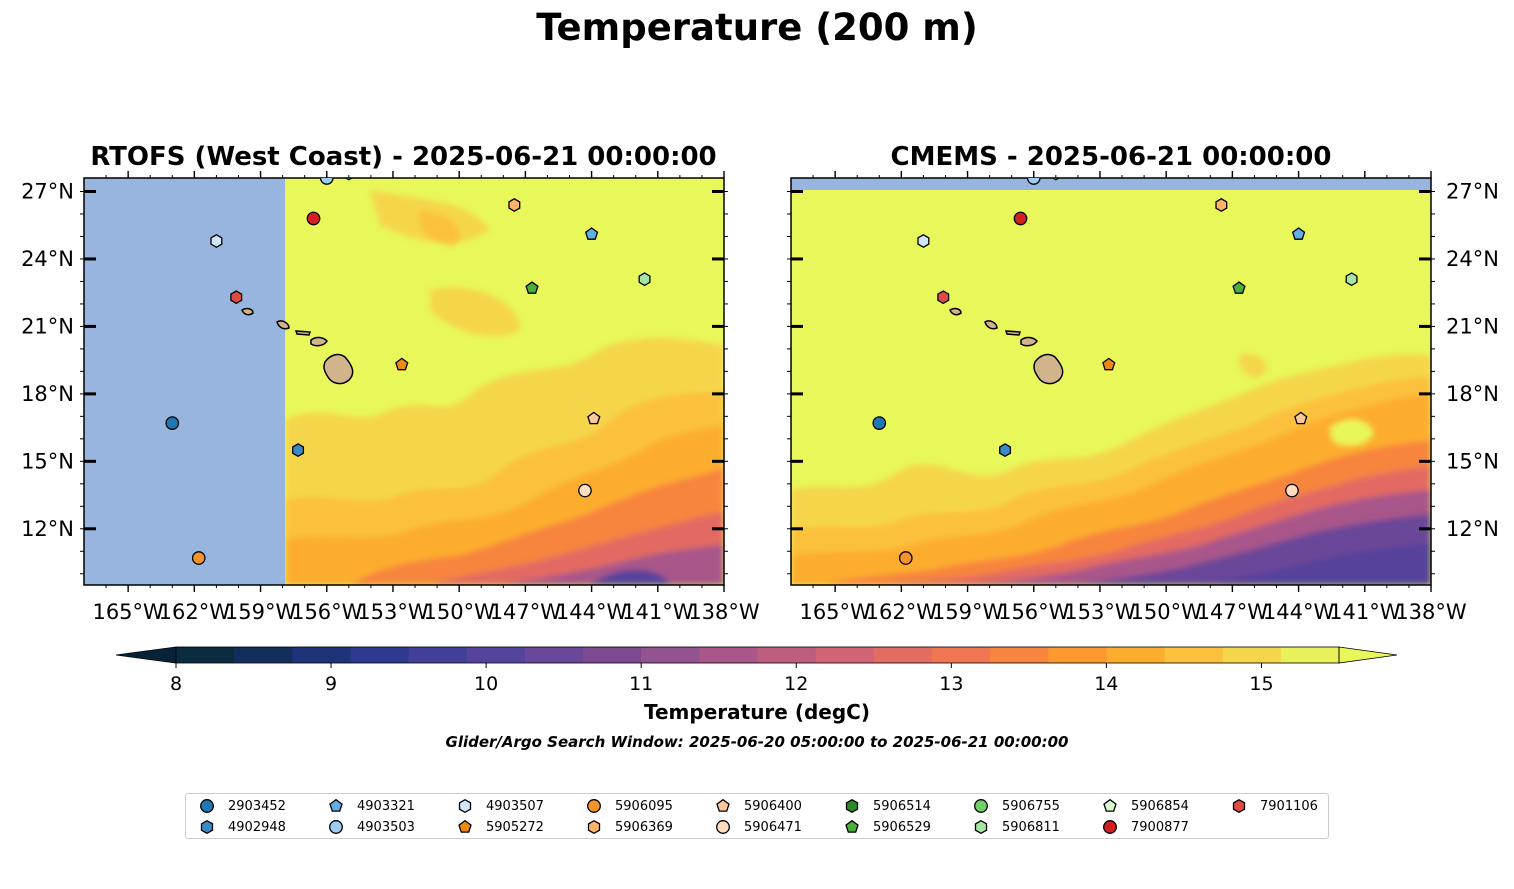 The image size is (1514, 889). Describe the element at coordinates (303, 333) in the screenshot. I see `island-molokai` at that location.